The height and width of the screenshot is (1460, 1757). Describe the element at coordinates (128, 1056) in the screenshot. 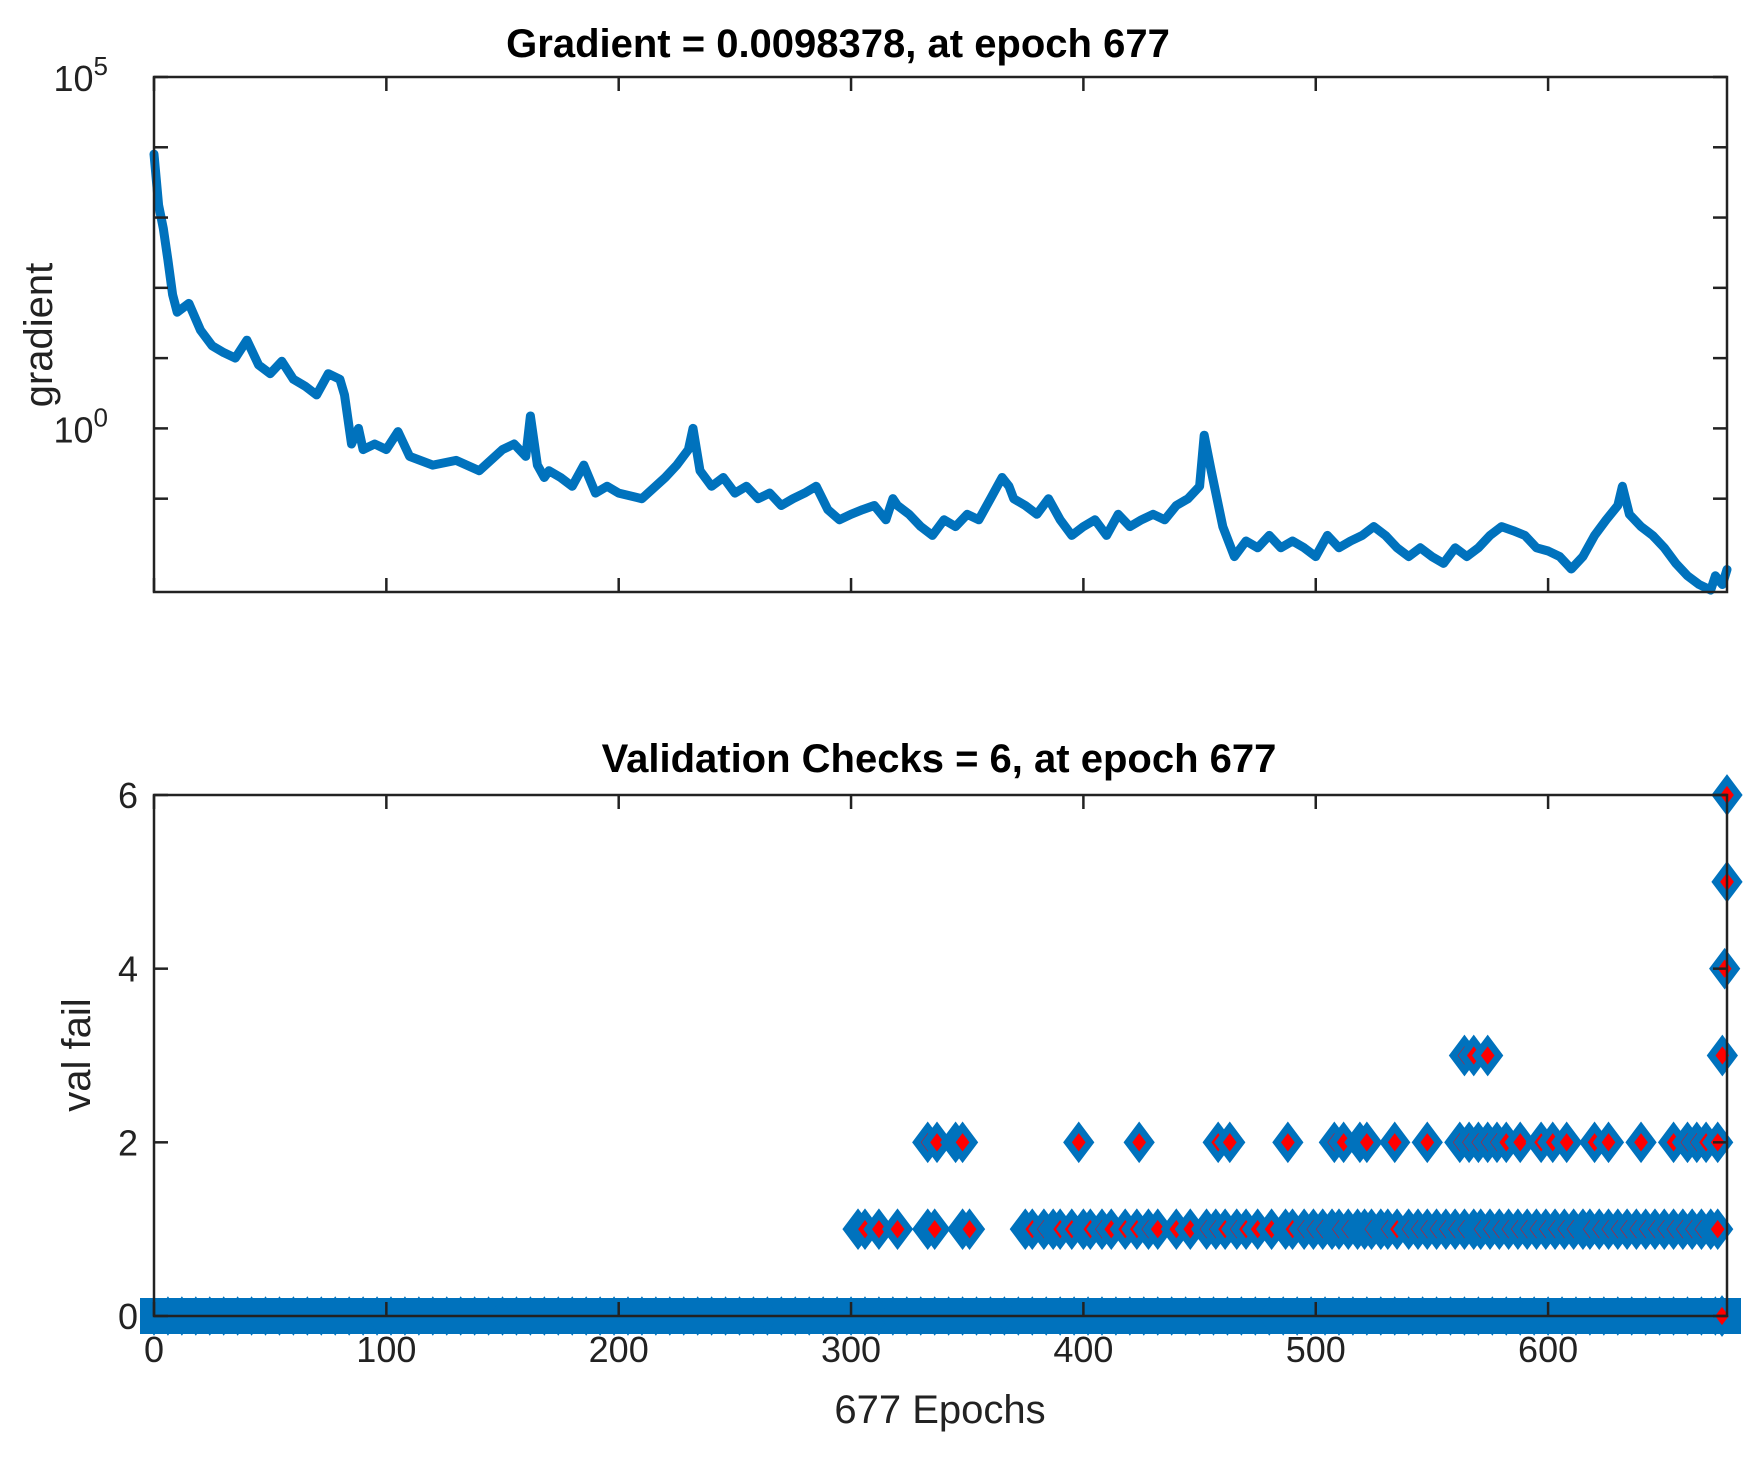

I see `validation-y-tick-labels: 0 2 4 6` at that location.